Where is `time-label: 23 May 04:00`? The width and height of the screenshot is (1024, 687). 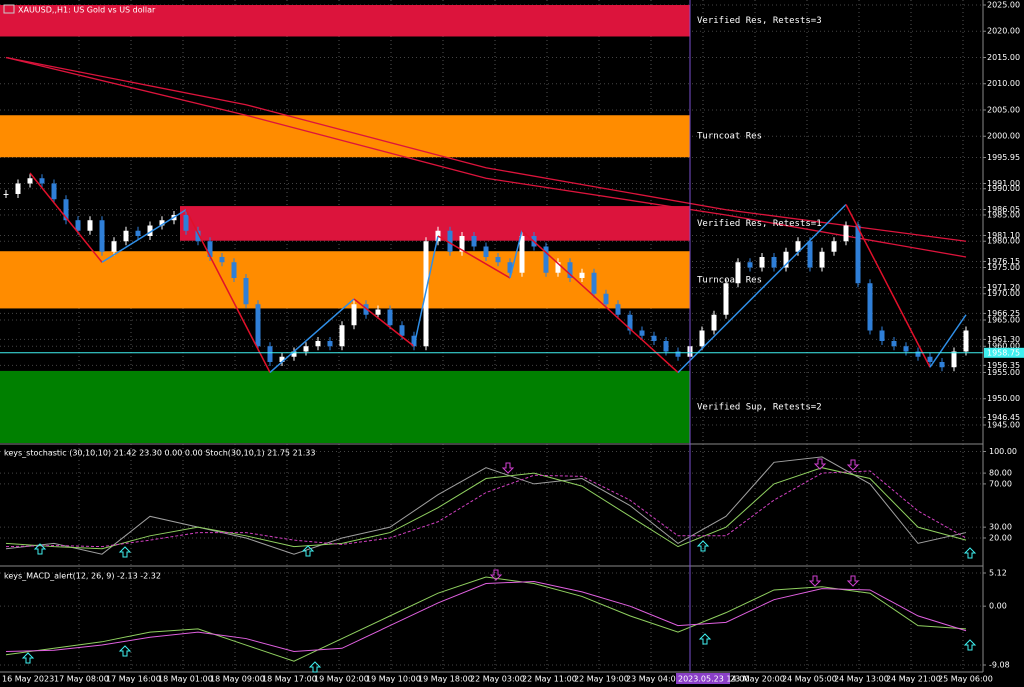
time-label: 23 May 04:00 is located at coordinates (653, 679).